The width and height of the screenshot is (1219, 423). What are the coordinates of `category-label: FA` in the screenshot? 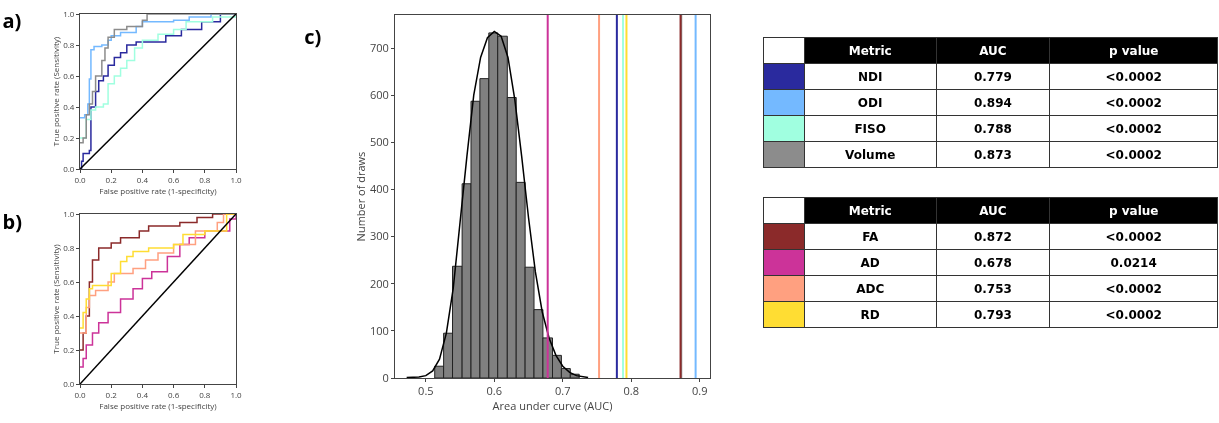 It's located at (870, 236).